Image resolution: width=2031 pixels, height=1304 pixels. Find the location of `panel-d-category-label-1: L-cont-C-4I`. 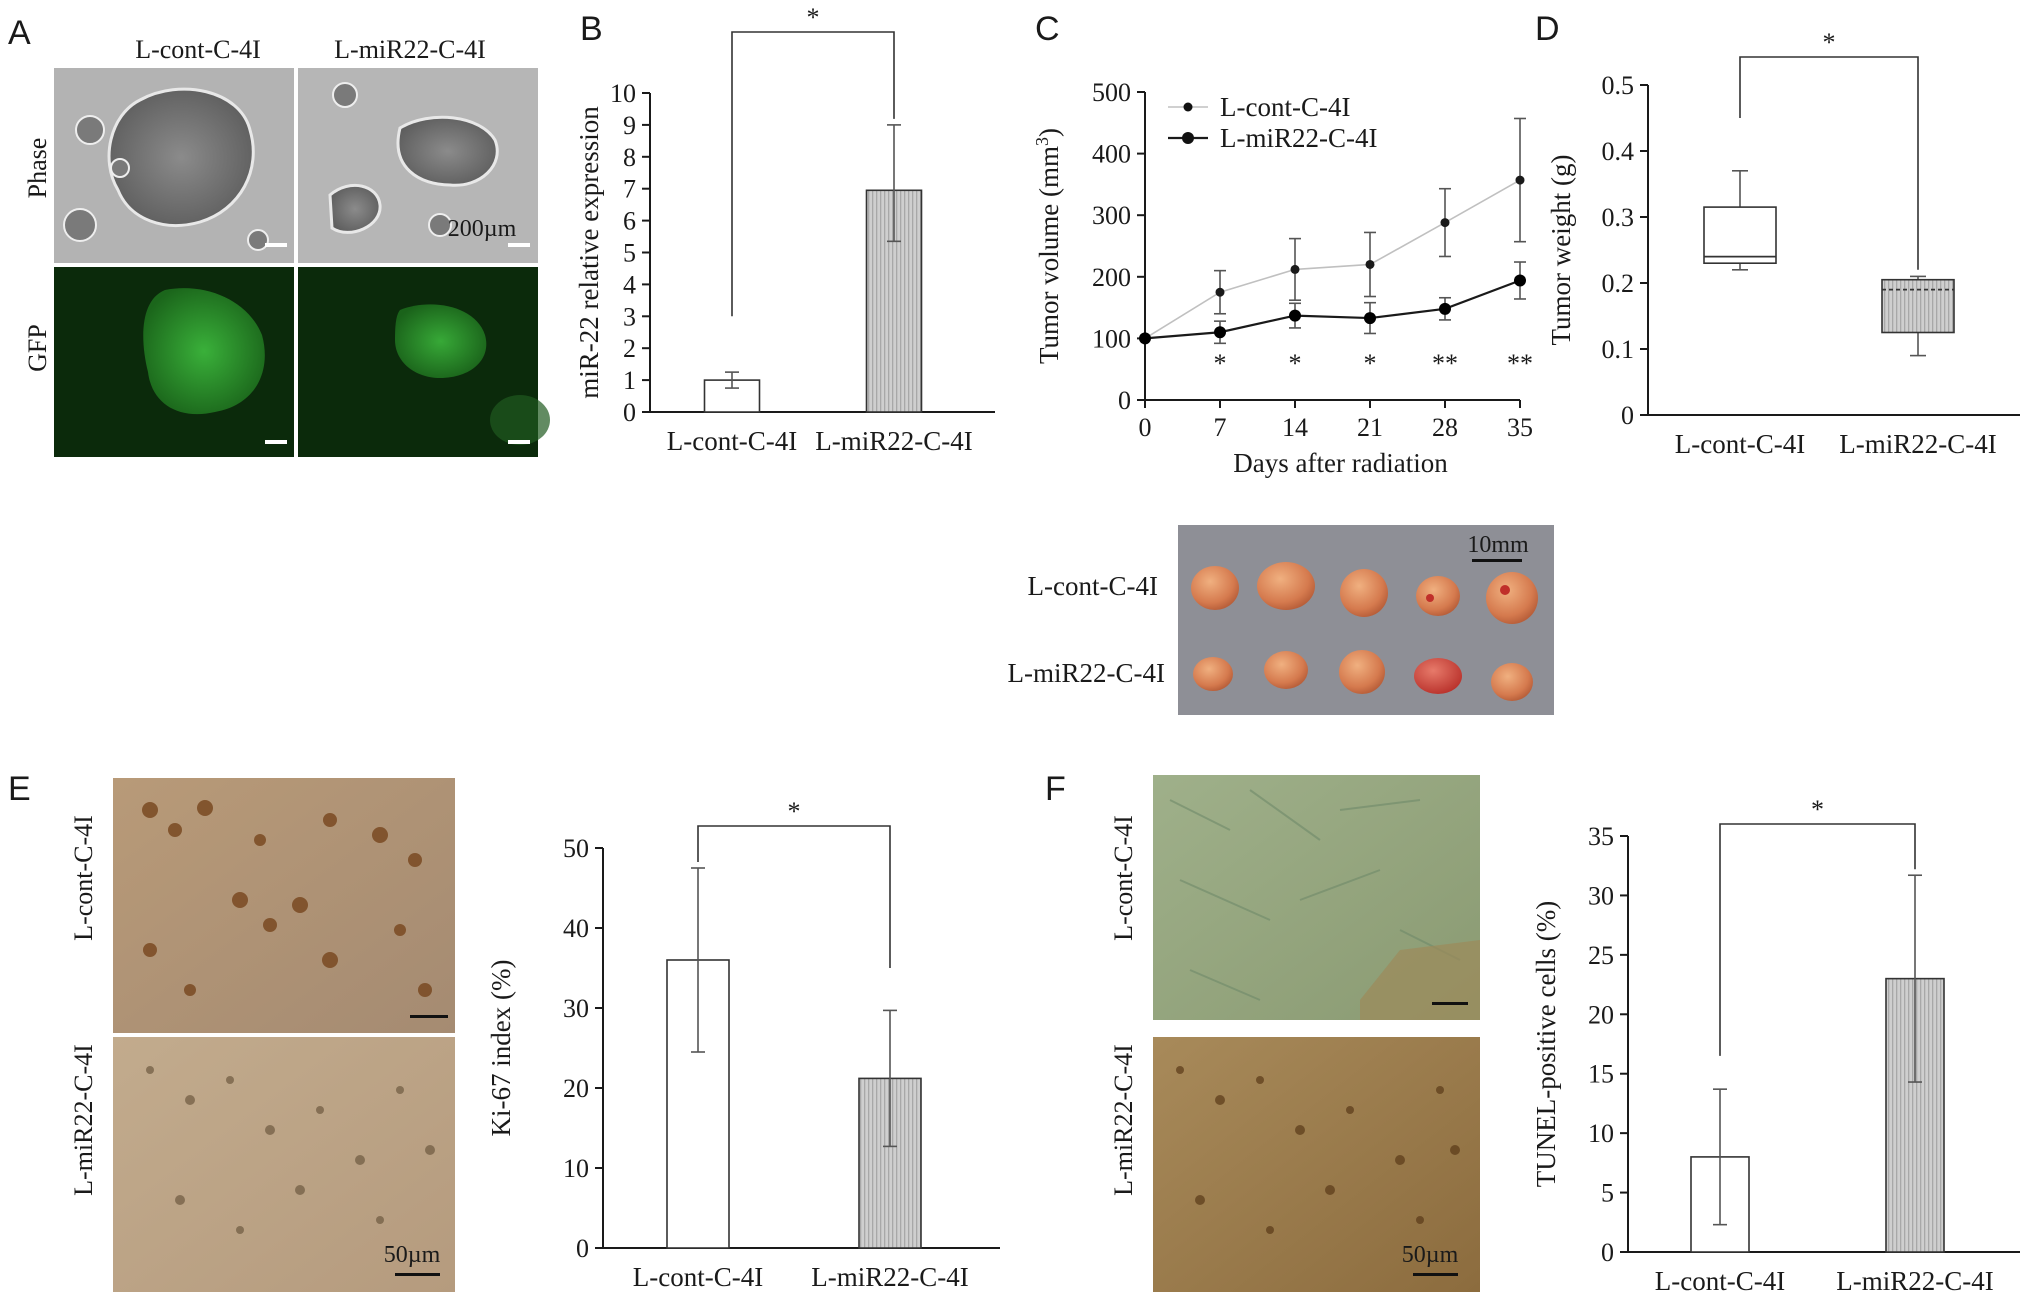

panel-d-category-label-1: L-cont-C-4I is located at coordinates (1740, 444).